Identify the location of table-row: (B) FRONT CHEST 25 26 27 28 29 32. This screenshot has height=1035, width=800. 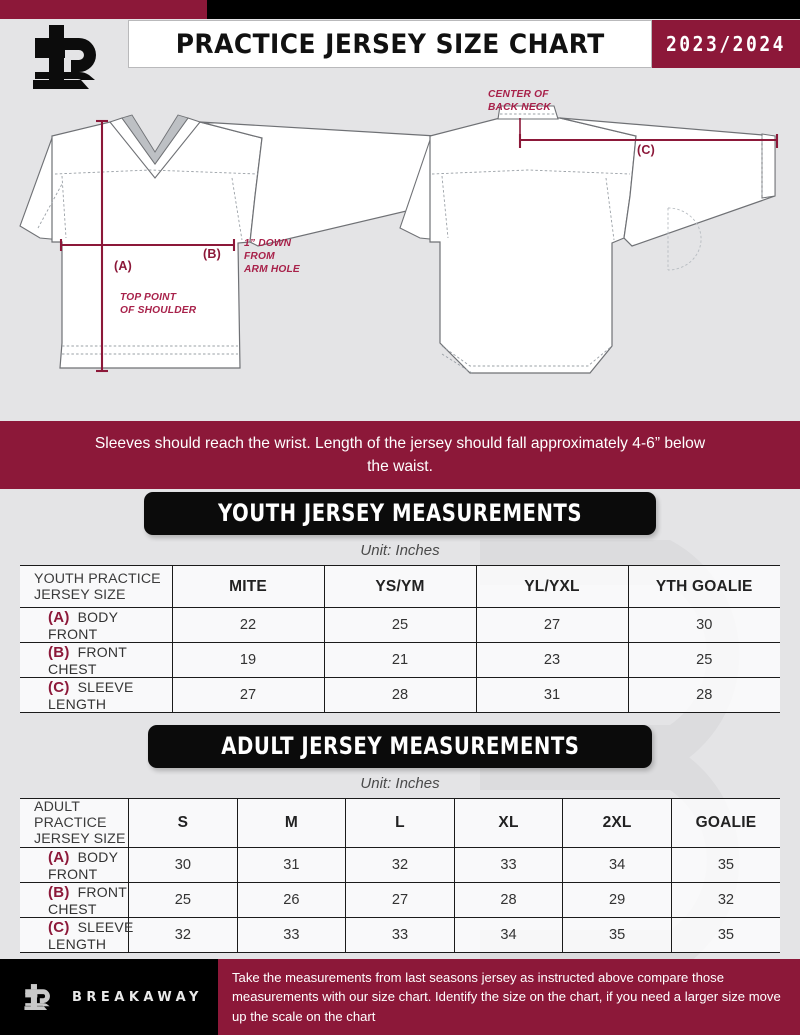
(400, 900).